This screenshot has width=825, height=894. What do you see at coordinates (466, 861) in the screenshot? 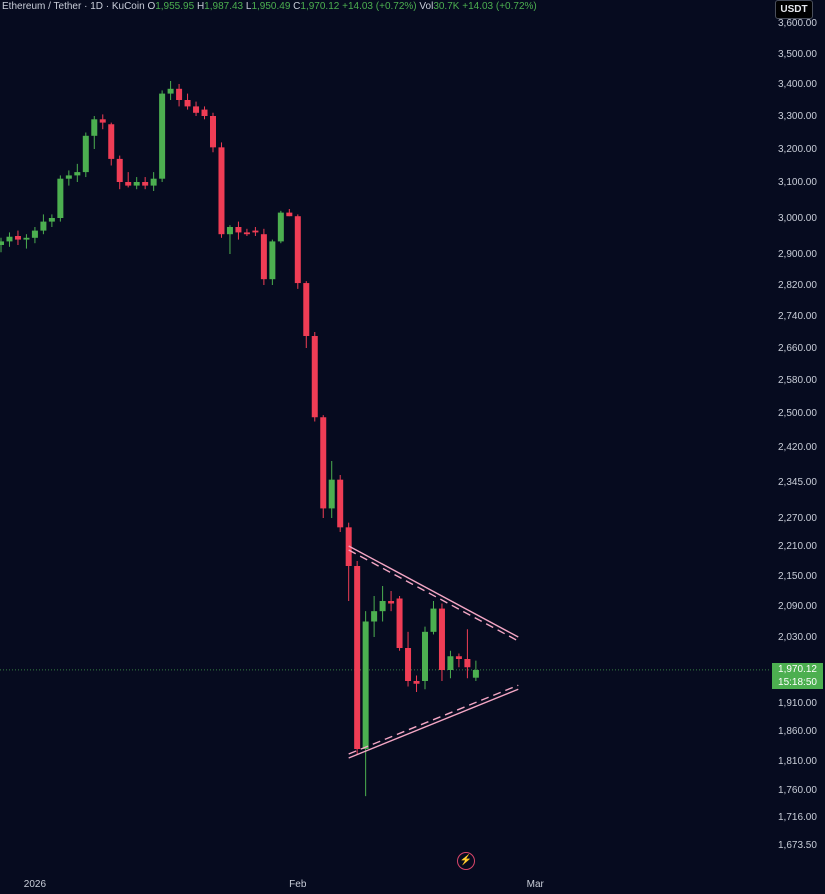
I see `lightning-icon: ⚡` at bounding box center [466, 861].